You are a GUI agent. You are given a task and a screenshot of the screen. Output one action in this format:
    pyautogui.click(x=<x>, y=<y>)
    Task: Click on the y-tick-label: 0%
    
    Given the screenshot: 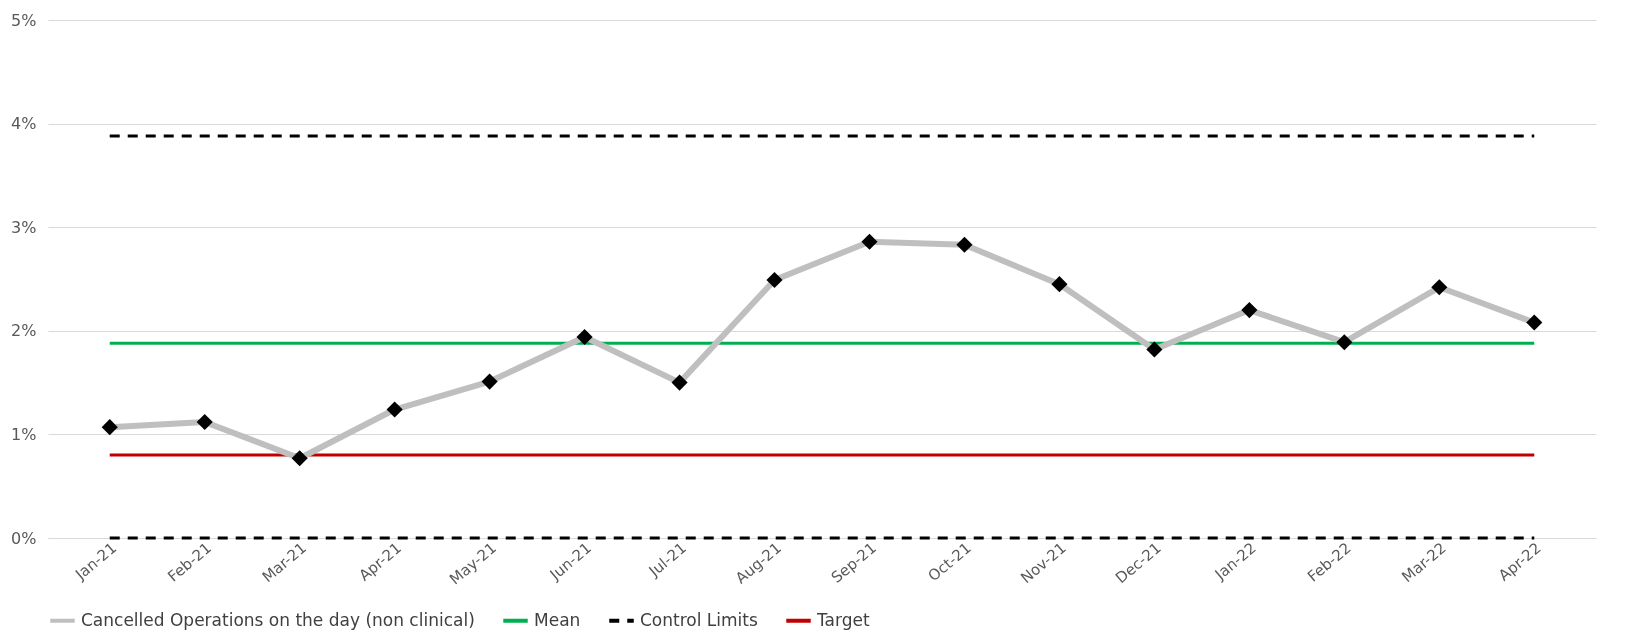 What is the action you would take?
    pyautogui.click(x=24, y=538)
    